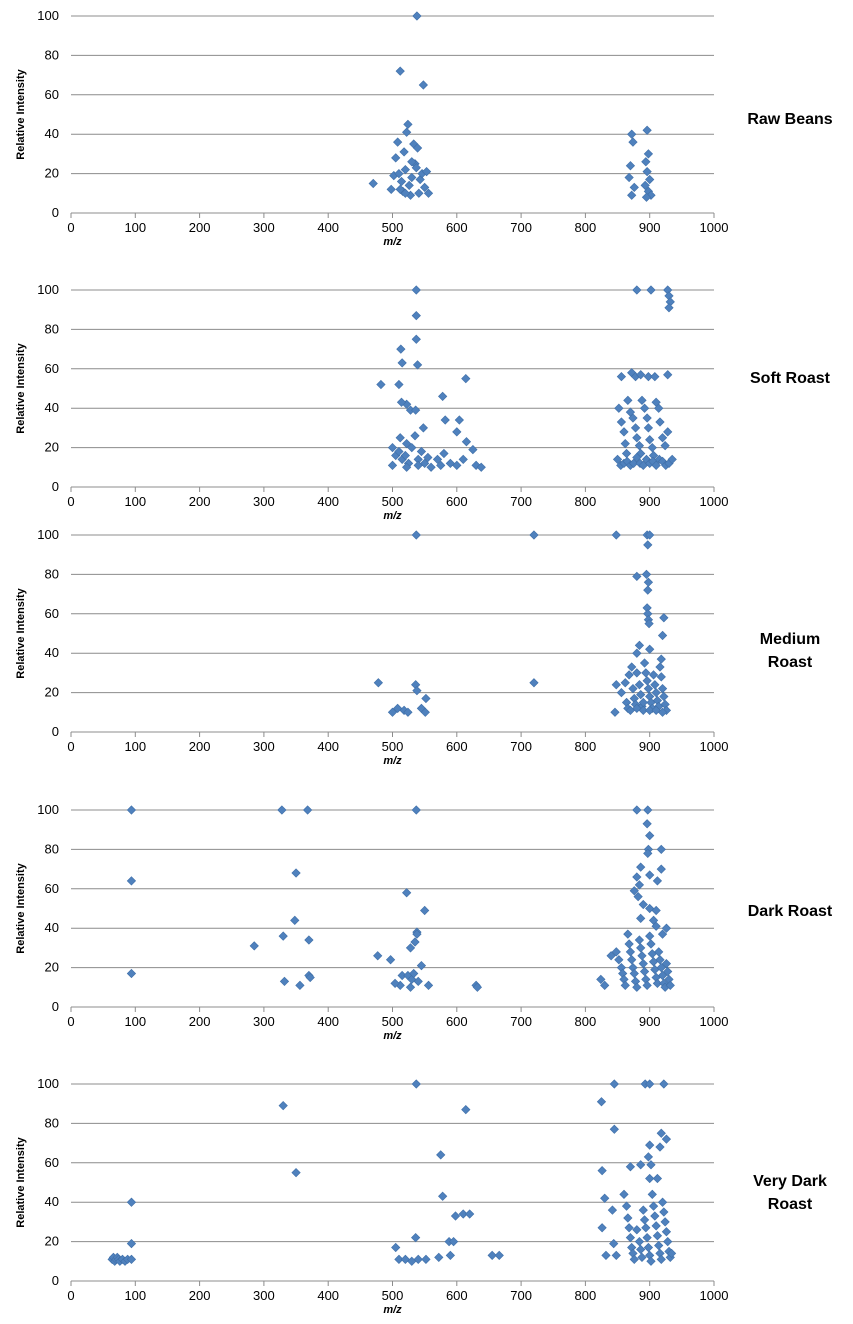 The width and height of the screenshot is (853, 1324). Describe the element at coordinates (586, 1021) in the screenshot. I see `x-tick-label: 800` at that location.